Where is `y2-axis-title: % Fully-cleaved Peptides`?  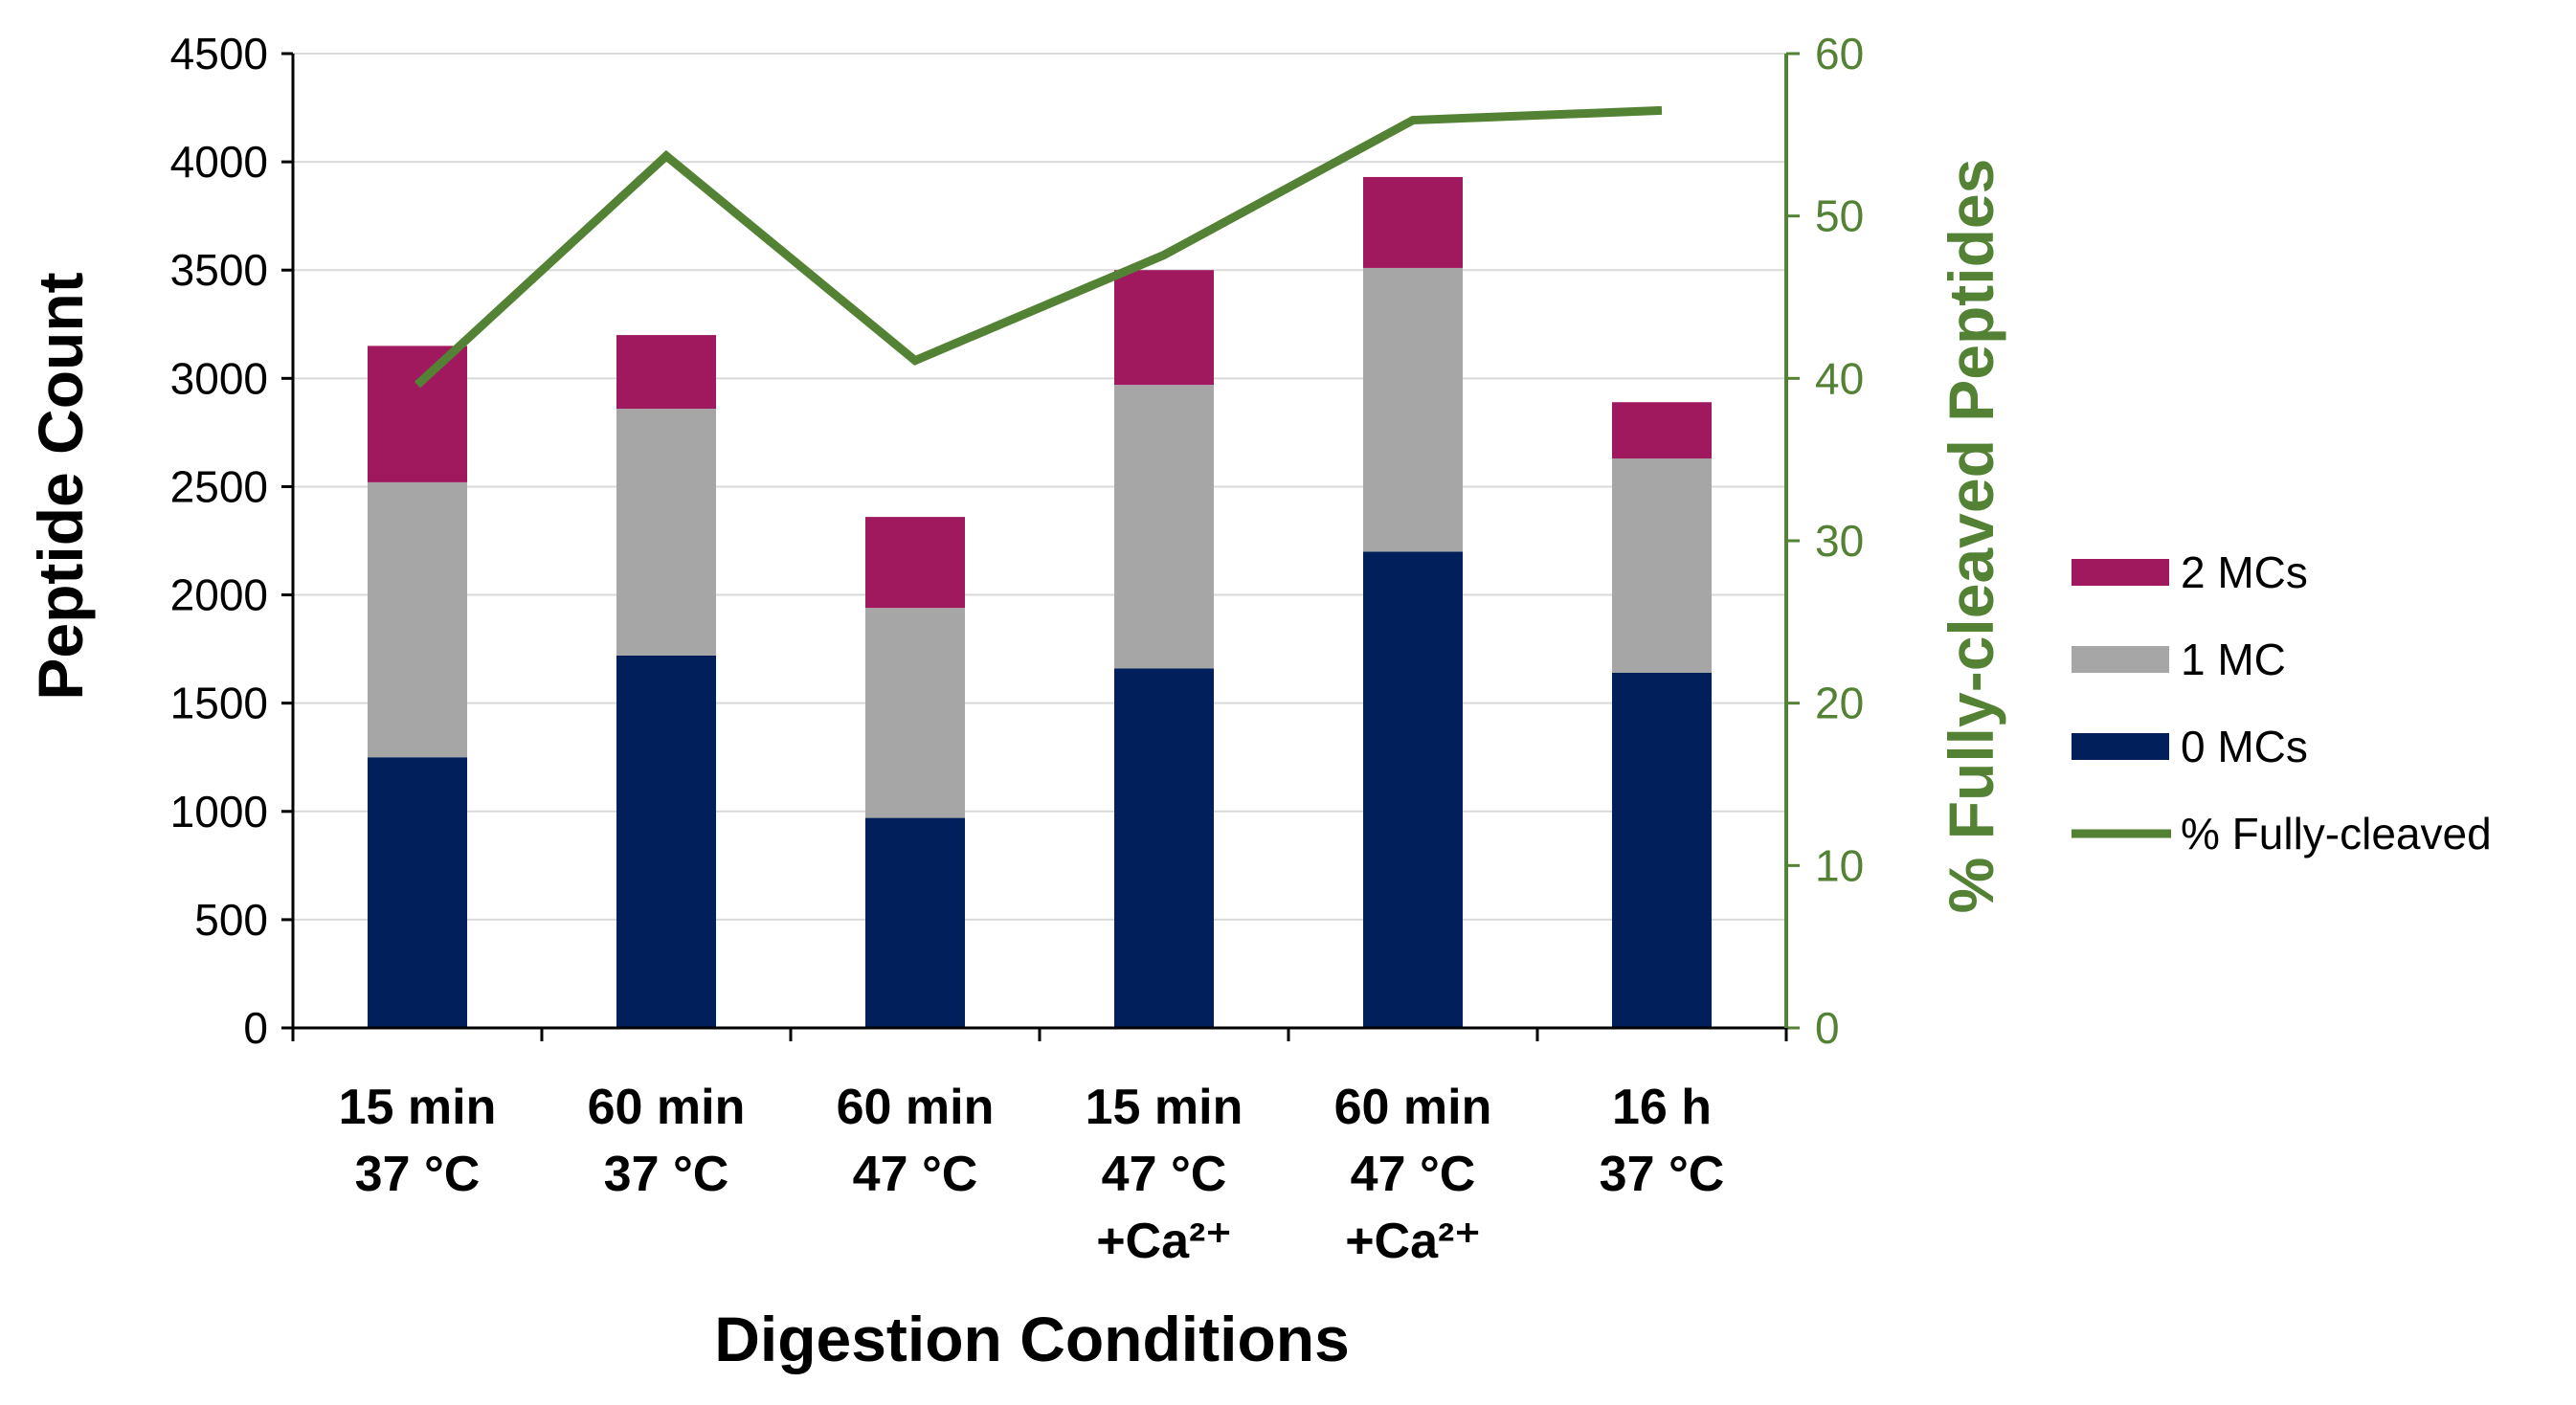
y2-axis-title: % Fully-cleaved Peptides is located at coordinates (1971, 537).